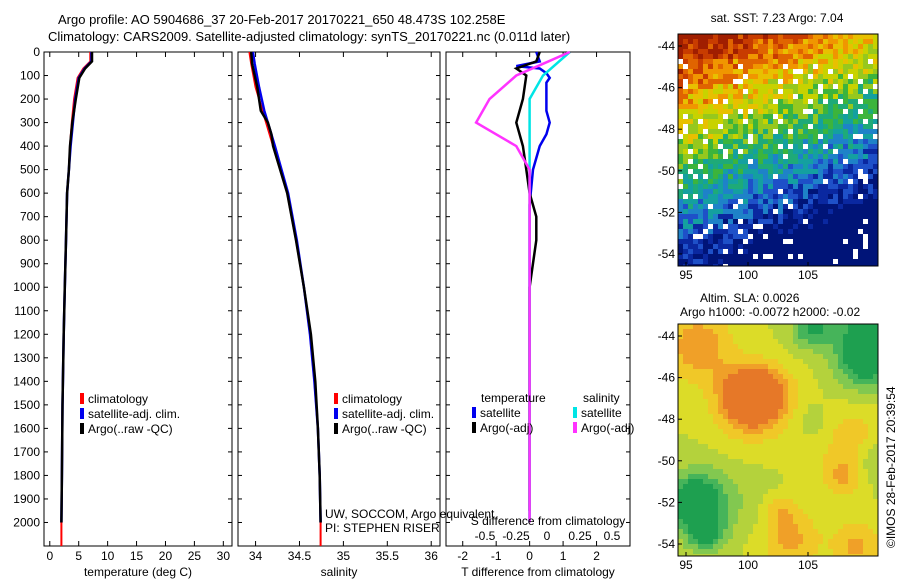 This screenshot has height=580, width=900. What do you see at coordinates (563, 556) in the screenshot?
I see `difference-xtick-label: 1` at bounding box center [563, 556].